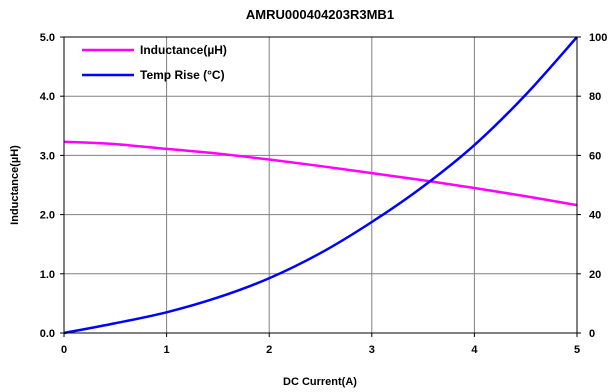  I want to click on y2-tick-label-2: 40, so click(595, 216).